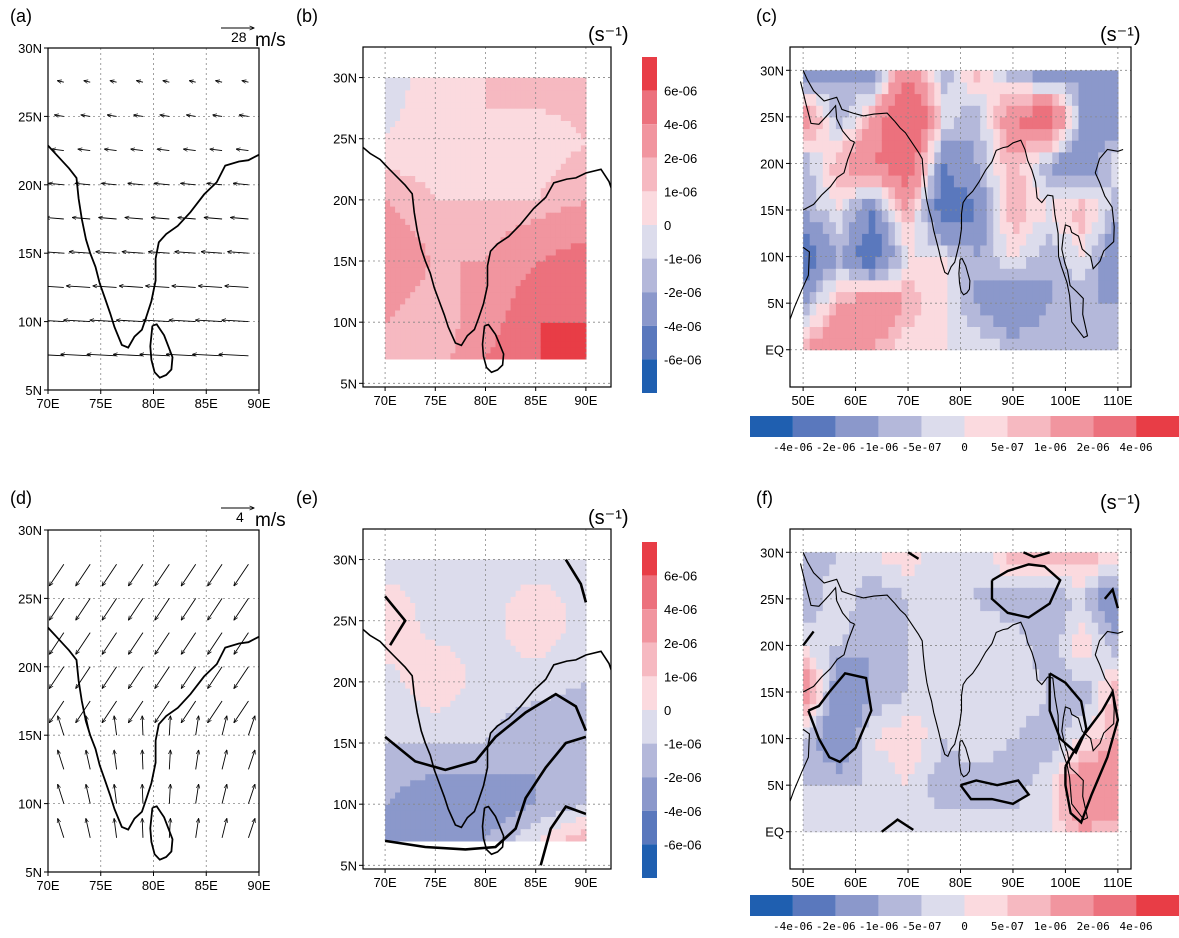 This screenshot has height=938, width=1179. Describe the element at coordinates (345, 261) in the screenshot. I see `b-ytick-label: 15N` at that location.